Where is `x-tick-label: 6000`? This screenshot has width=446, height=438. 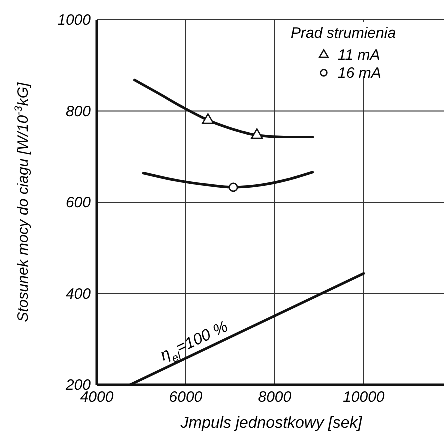 x-tick-label: 6000 is located at coordinates (186, 397).